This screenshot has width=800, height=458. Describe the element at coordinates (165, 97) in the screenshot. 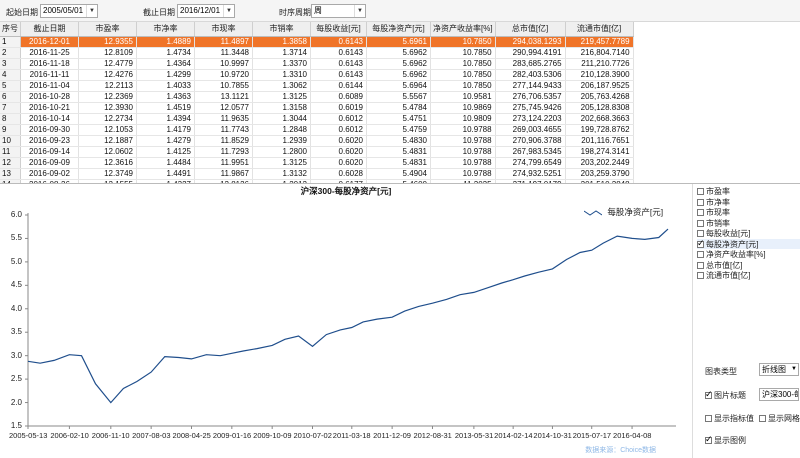

I see `table-cell: 1.4363` at that location.